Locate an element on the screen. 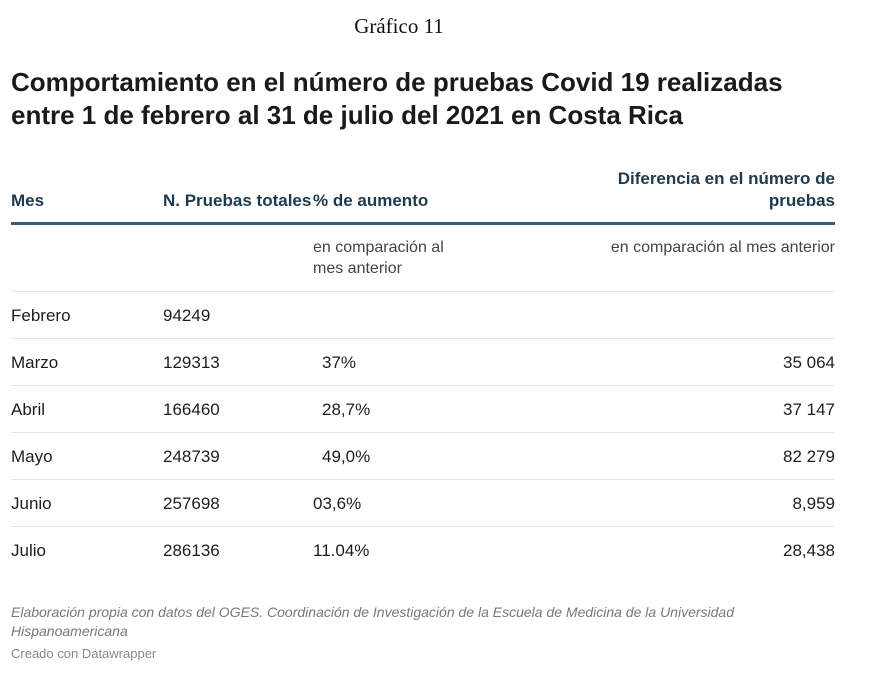  subheader-pruebas is located at coordinates (238, 257).